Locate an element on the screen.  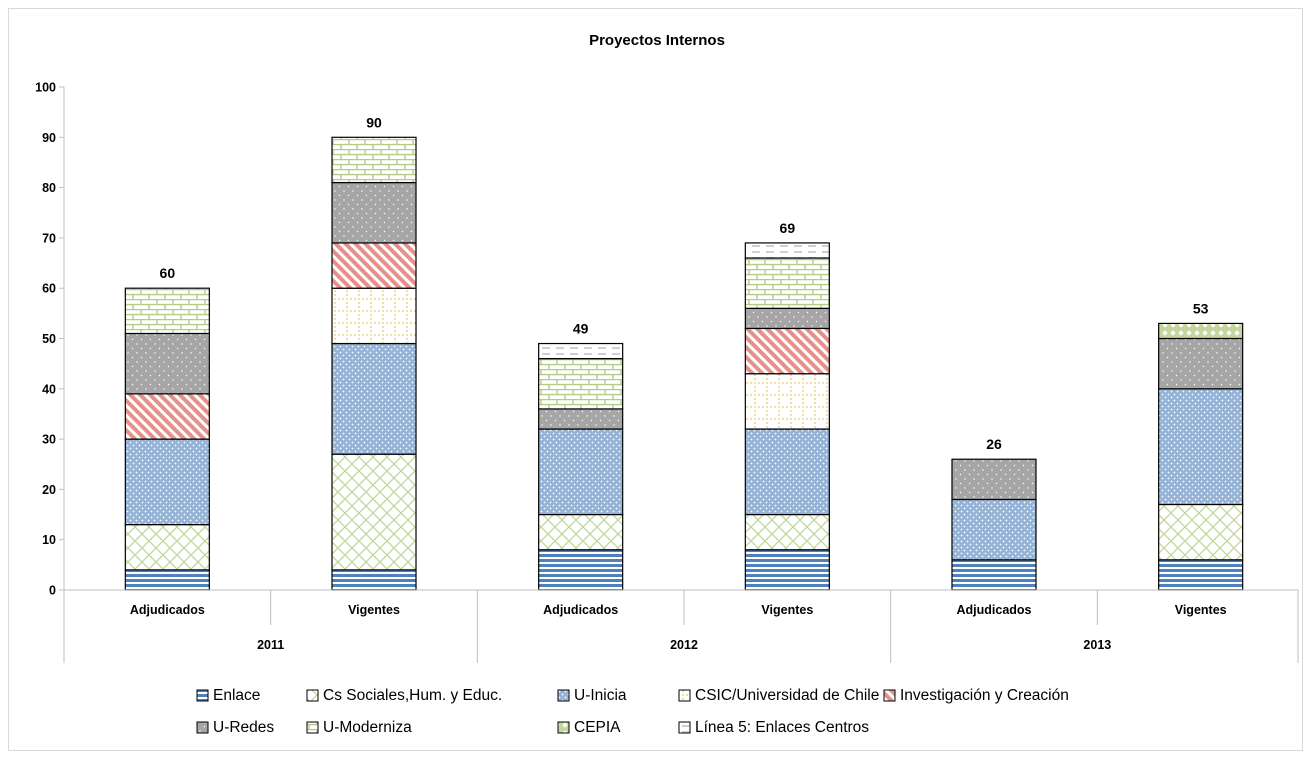
legend-label: U-Moderniza is located at coordinates (367, 727).